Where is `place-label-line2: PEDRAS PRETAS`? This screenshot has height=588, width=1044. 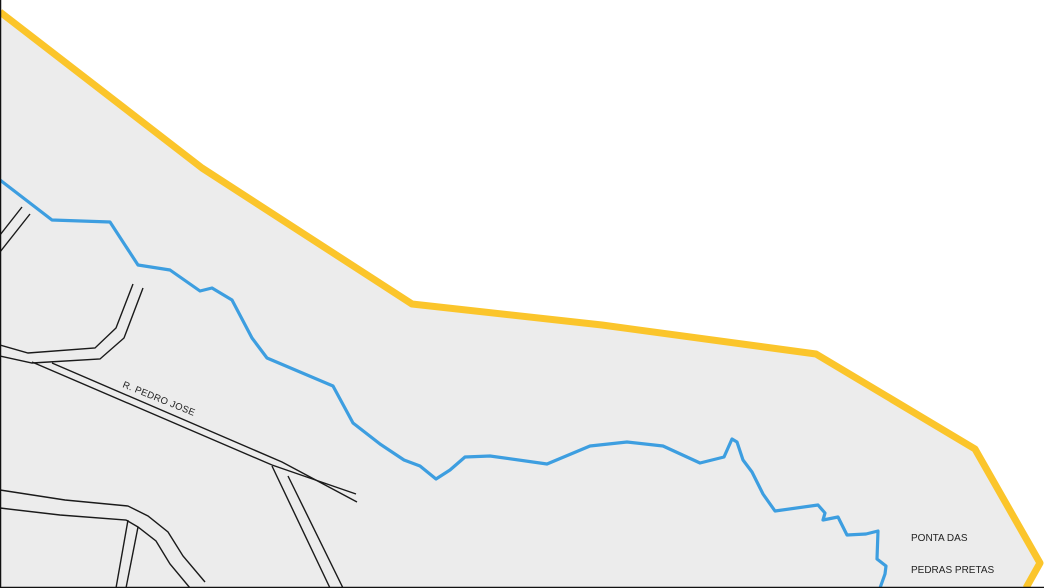
place-label-line2: PEDRAS PRETAS is located at coordinates (952, 570).